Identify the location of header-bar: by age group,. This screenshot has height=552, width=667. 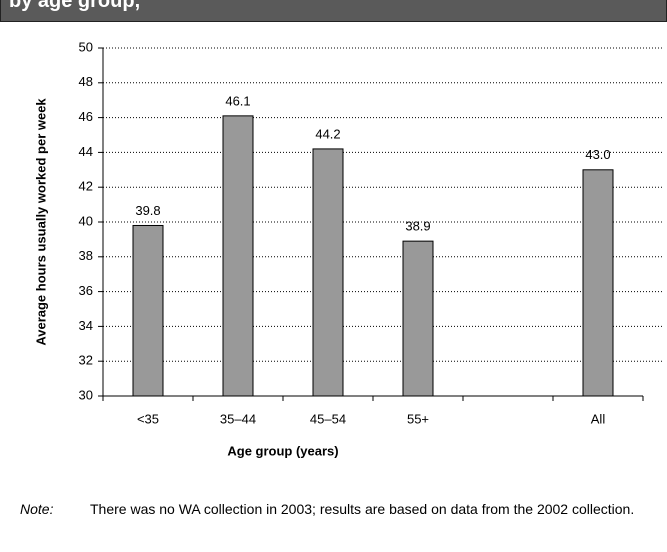
(333, 11).